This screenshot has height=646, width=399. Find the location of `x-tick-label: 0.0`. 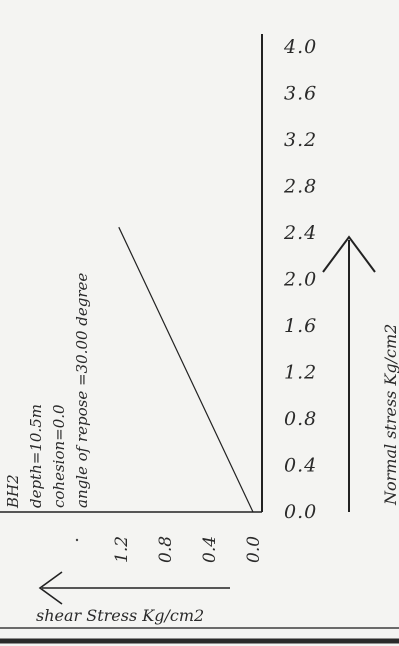

x-tick-label: 0.0 is located at coordinates (254, 549).